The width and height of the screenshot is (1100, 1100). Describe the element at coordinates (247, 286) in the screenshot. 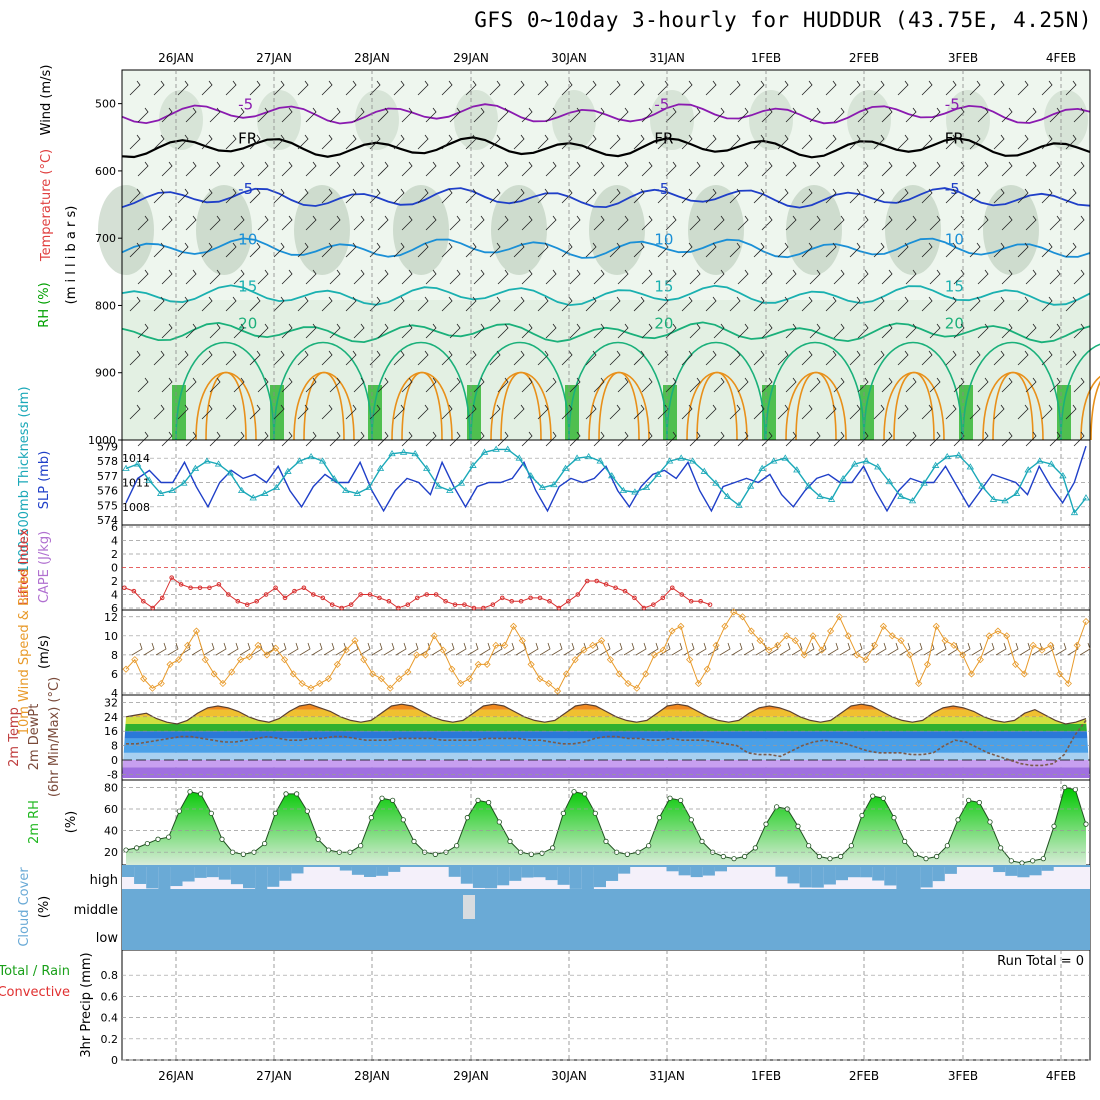

I see `contour-label: 15` at that location.